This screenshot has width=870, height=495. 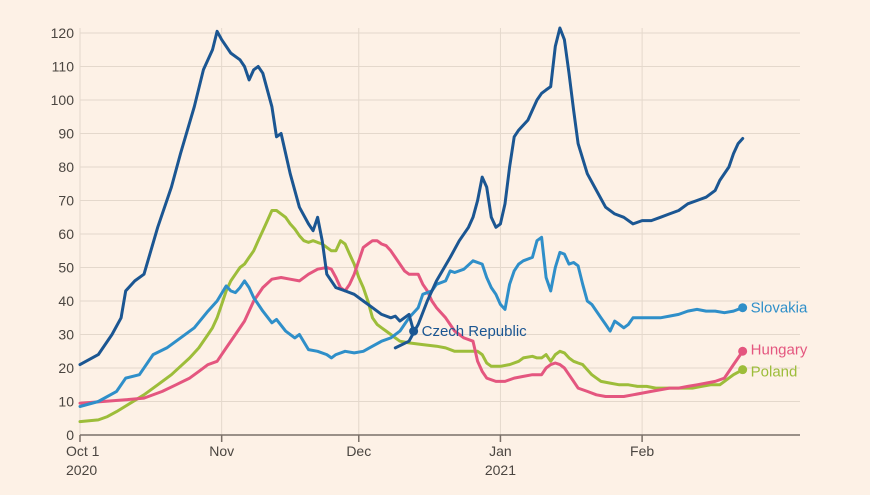 I want to click on y-tick-label: 100, so click(x=63, y=100).